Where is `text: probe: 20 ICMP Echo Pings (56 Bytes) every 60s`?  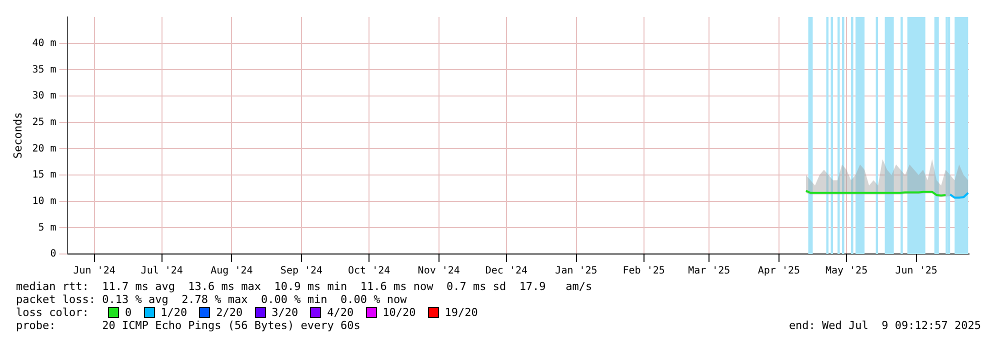
text: probe: 20 ICMP Echo Pings (56 Bytes) every 60s is located at coordinates (188, 325).